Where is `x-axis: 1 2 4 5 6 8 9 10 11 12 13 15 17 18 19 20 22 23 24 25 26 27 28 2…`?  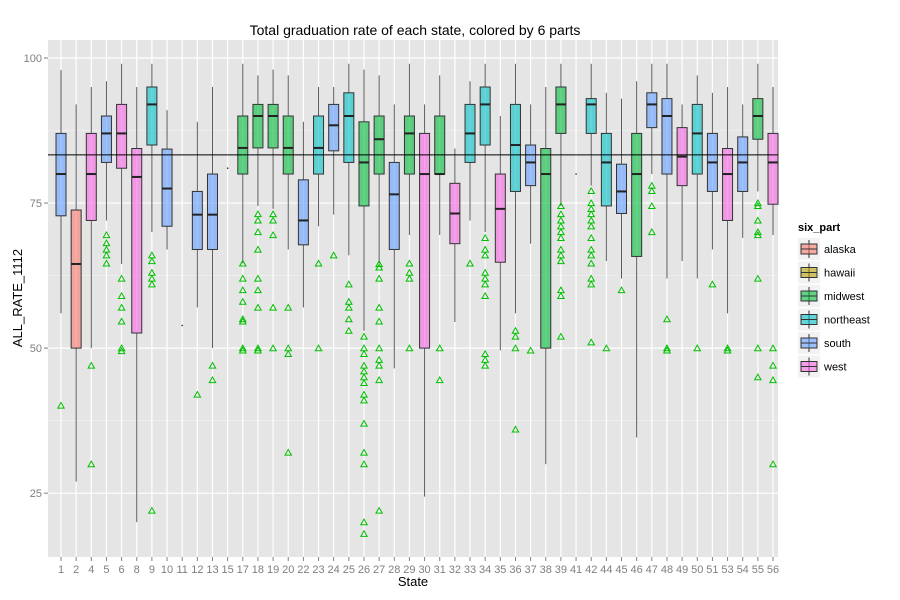 x-axis: 1 2 4 5 6 8 9 10 11 12 13 15 17 18 19 20 22 23 24 25 26 27 28 2… is located at coordinates (418, 566).